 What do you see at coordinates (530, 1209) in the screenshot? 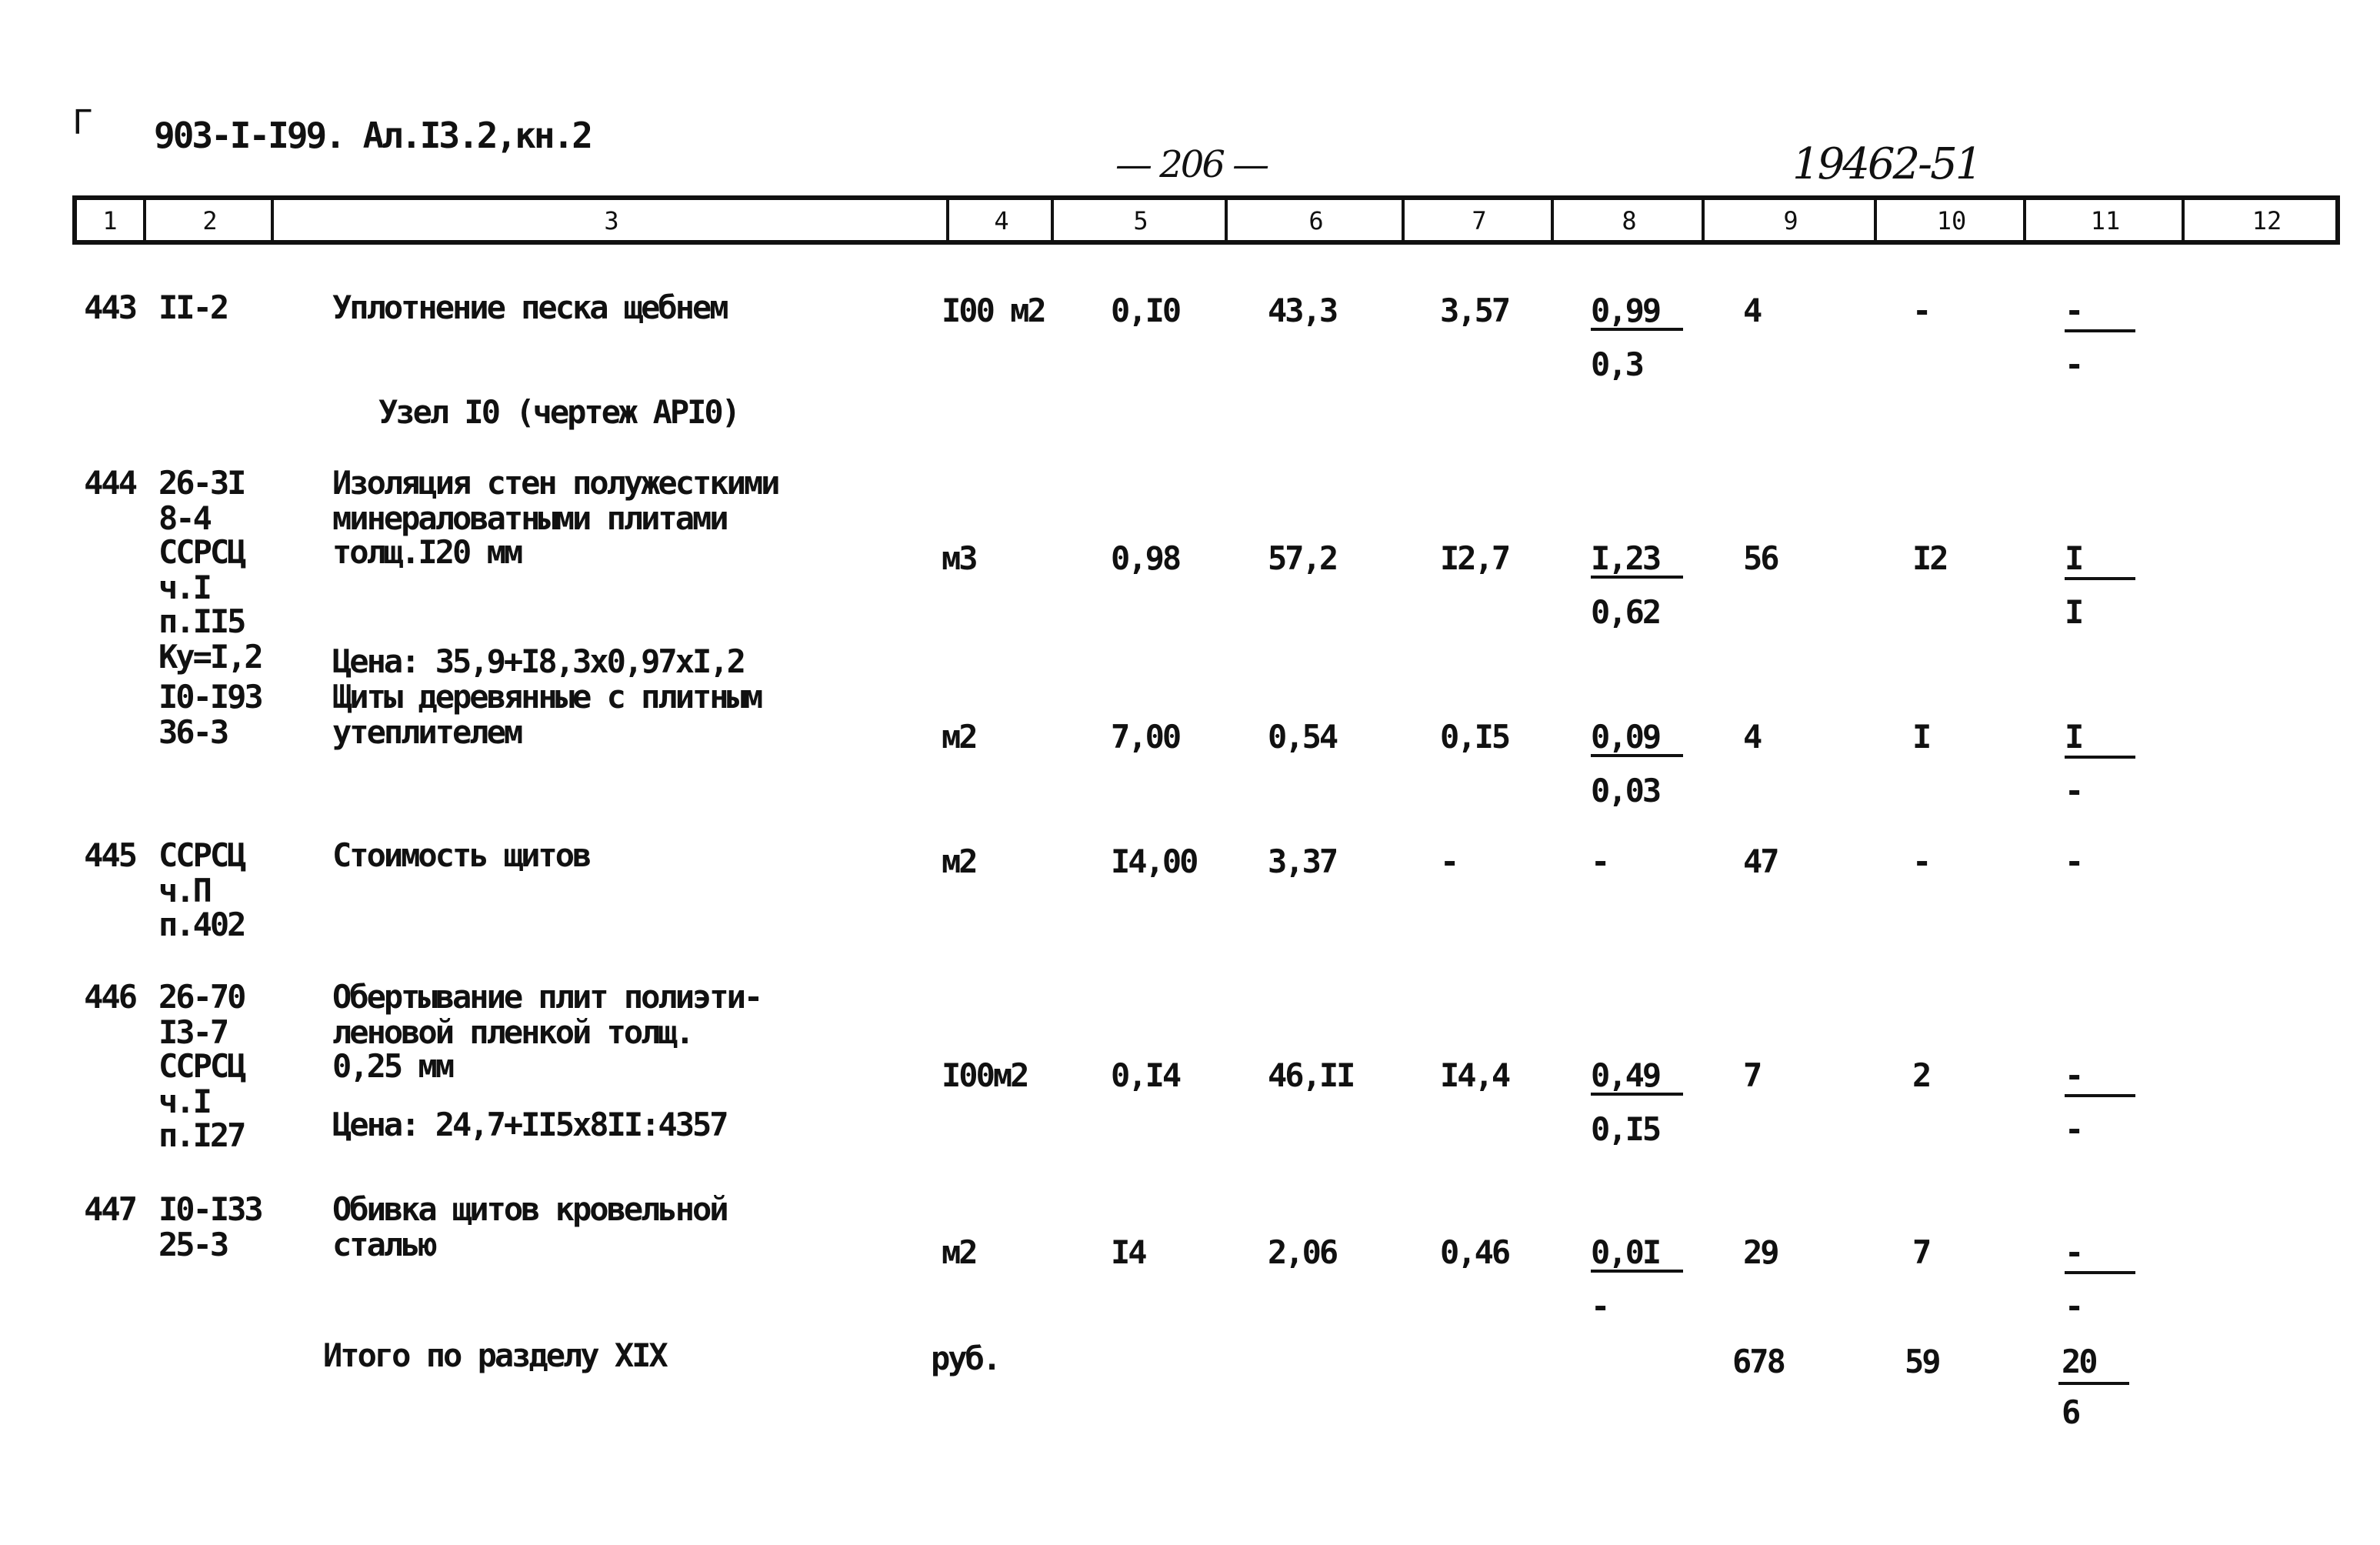
I see `work-description: Обивка щитов кровельной` at bounding box center [530, 1209].